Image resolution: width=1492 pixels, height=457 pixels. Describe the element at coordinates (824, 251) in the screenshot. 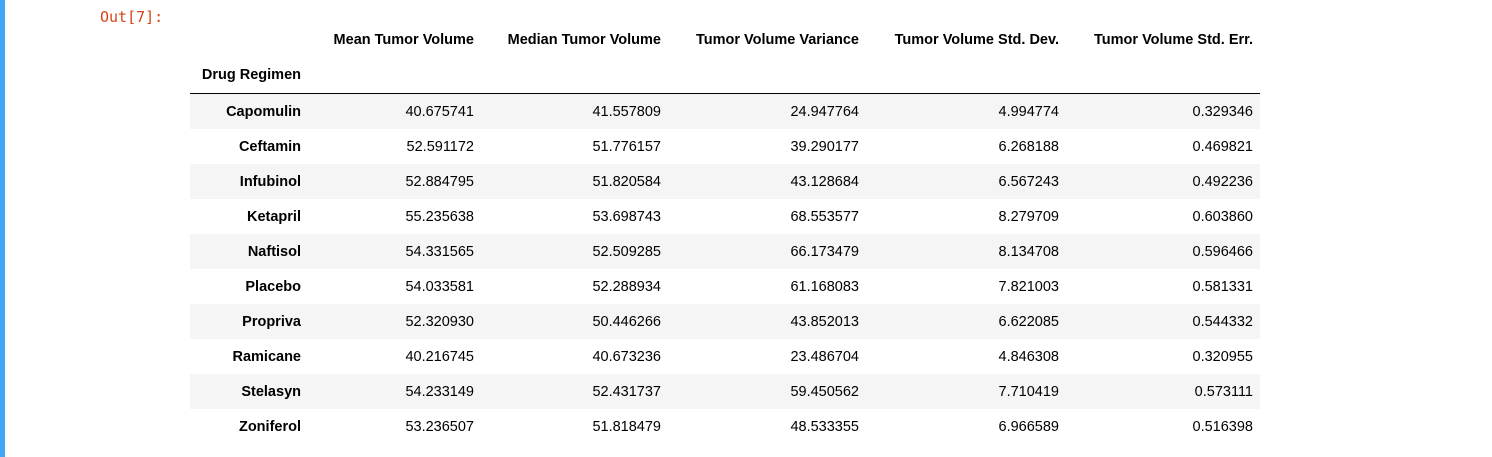

I see `table-cell: 66.173479` at that location.